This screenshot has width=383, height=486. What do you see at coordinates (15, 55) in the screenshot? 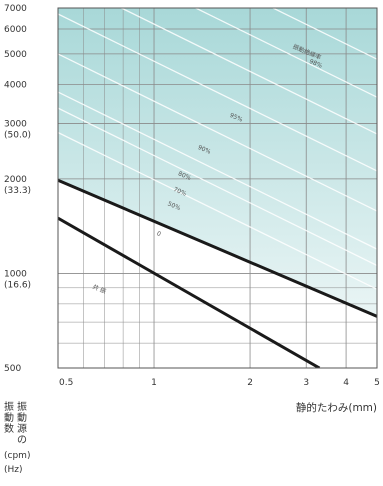
I see `y-tick-label: 5000` at bounding box center [15, 55].